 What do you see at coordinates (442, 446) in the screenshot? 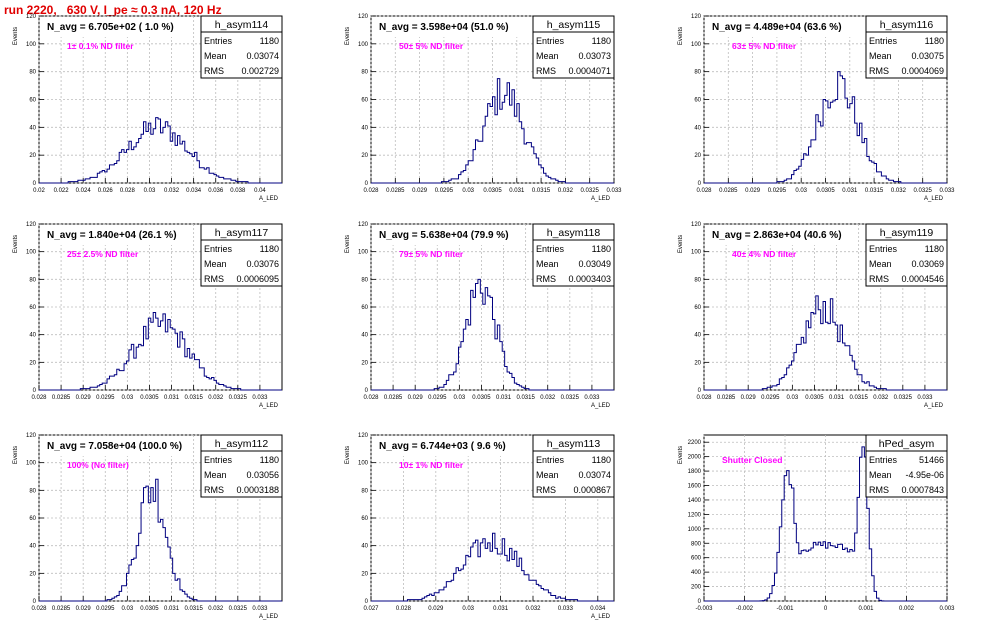
I see `histogram-title: N_avg = 6.744e+03 ( 9.6 %)` at bounding box center [442, 446].